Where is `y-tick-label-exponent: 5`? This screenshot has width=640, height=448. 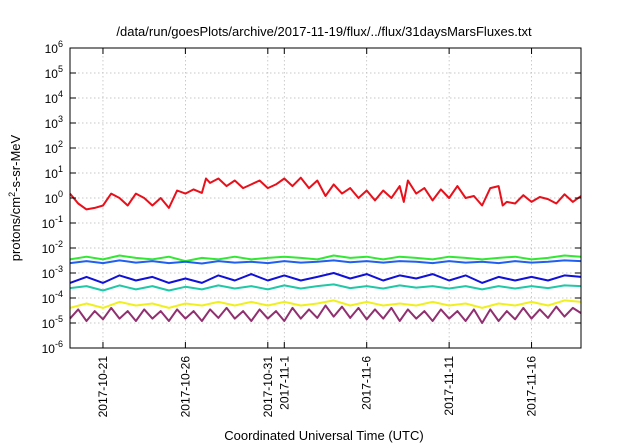 y-tick-label-exponent: 5 is located at coordinates (60, 69).